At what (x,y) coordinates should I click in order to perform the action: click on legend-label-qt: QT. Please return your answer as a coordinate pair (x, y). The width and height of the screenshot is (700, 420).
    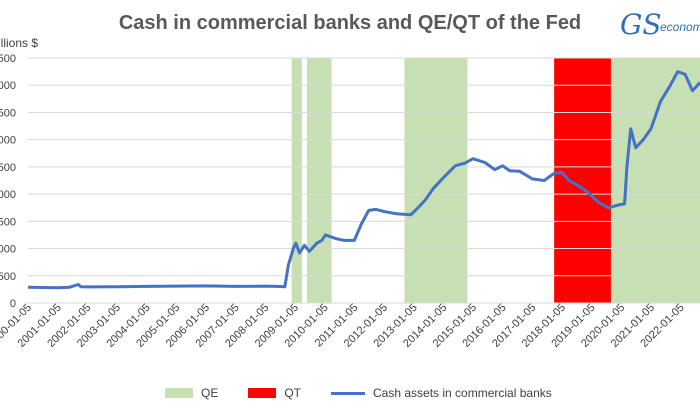
    Looking at the image, I should click on (293, 393).